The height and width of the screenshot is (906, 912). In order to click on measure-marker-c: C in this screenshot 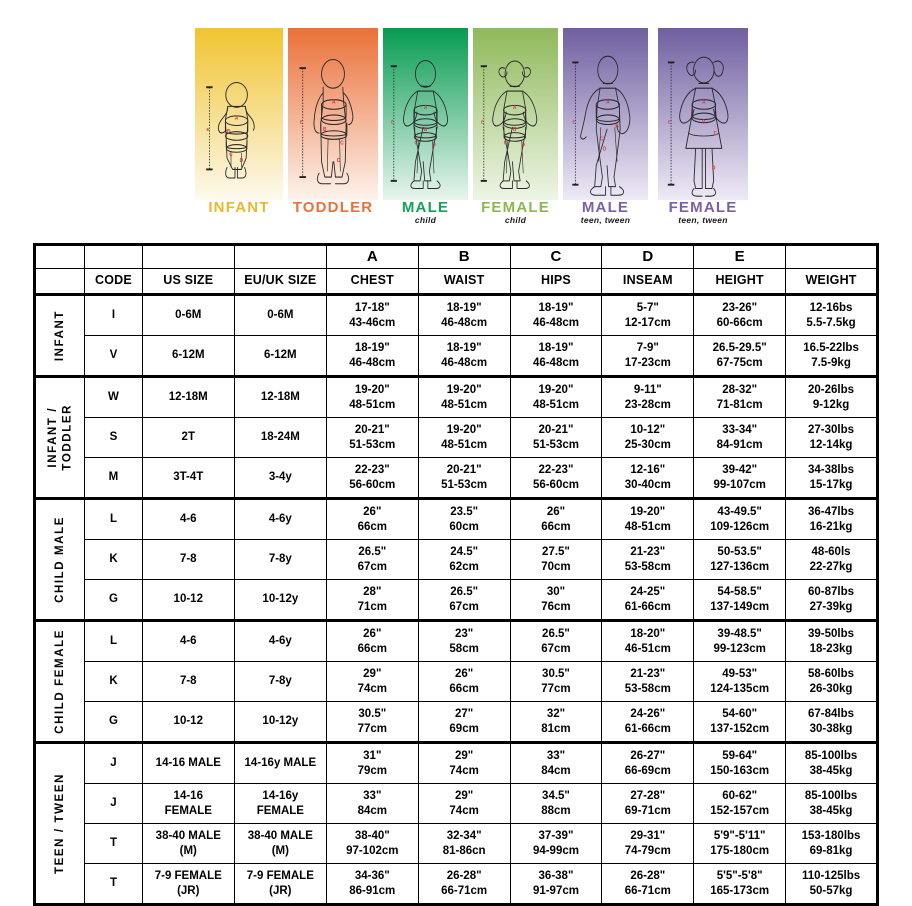, I will do `click(231, 155)`.